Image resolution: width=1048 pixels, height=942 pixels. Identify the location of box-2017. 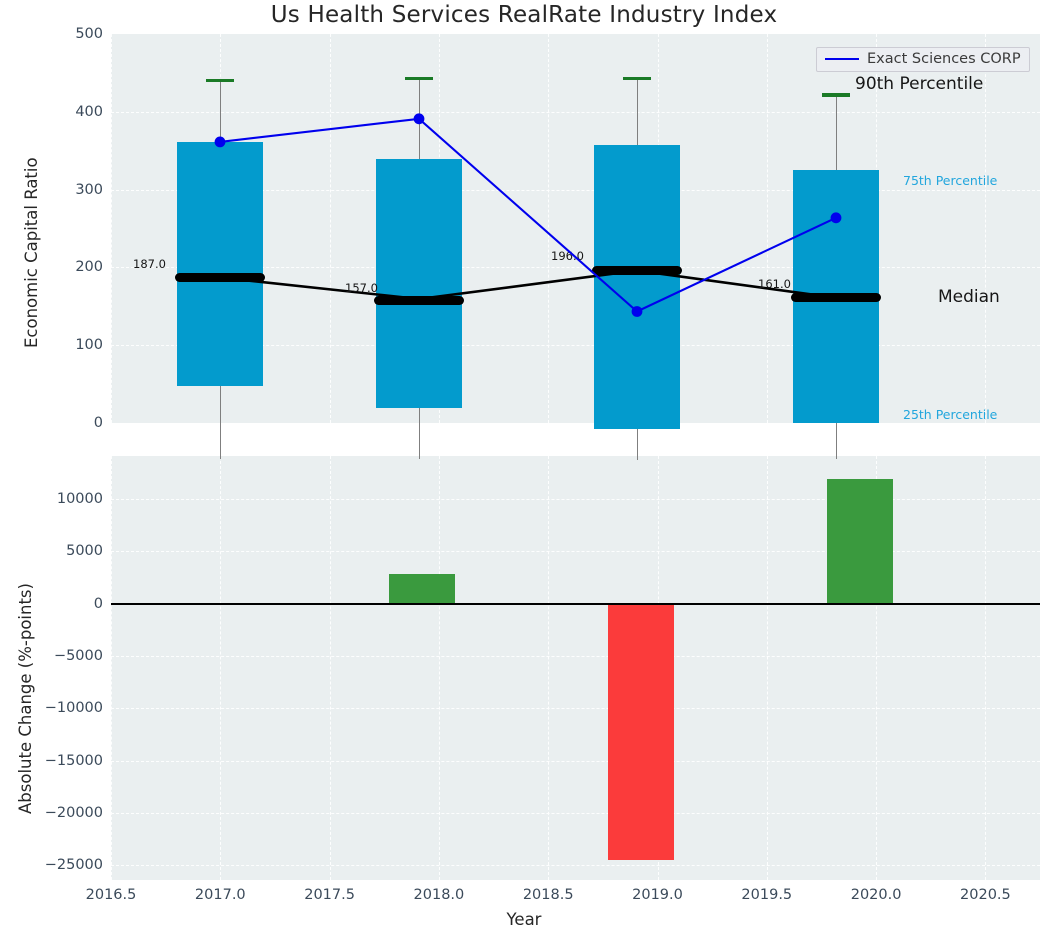
(220, 264).